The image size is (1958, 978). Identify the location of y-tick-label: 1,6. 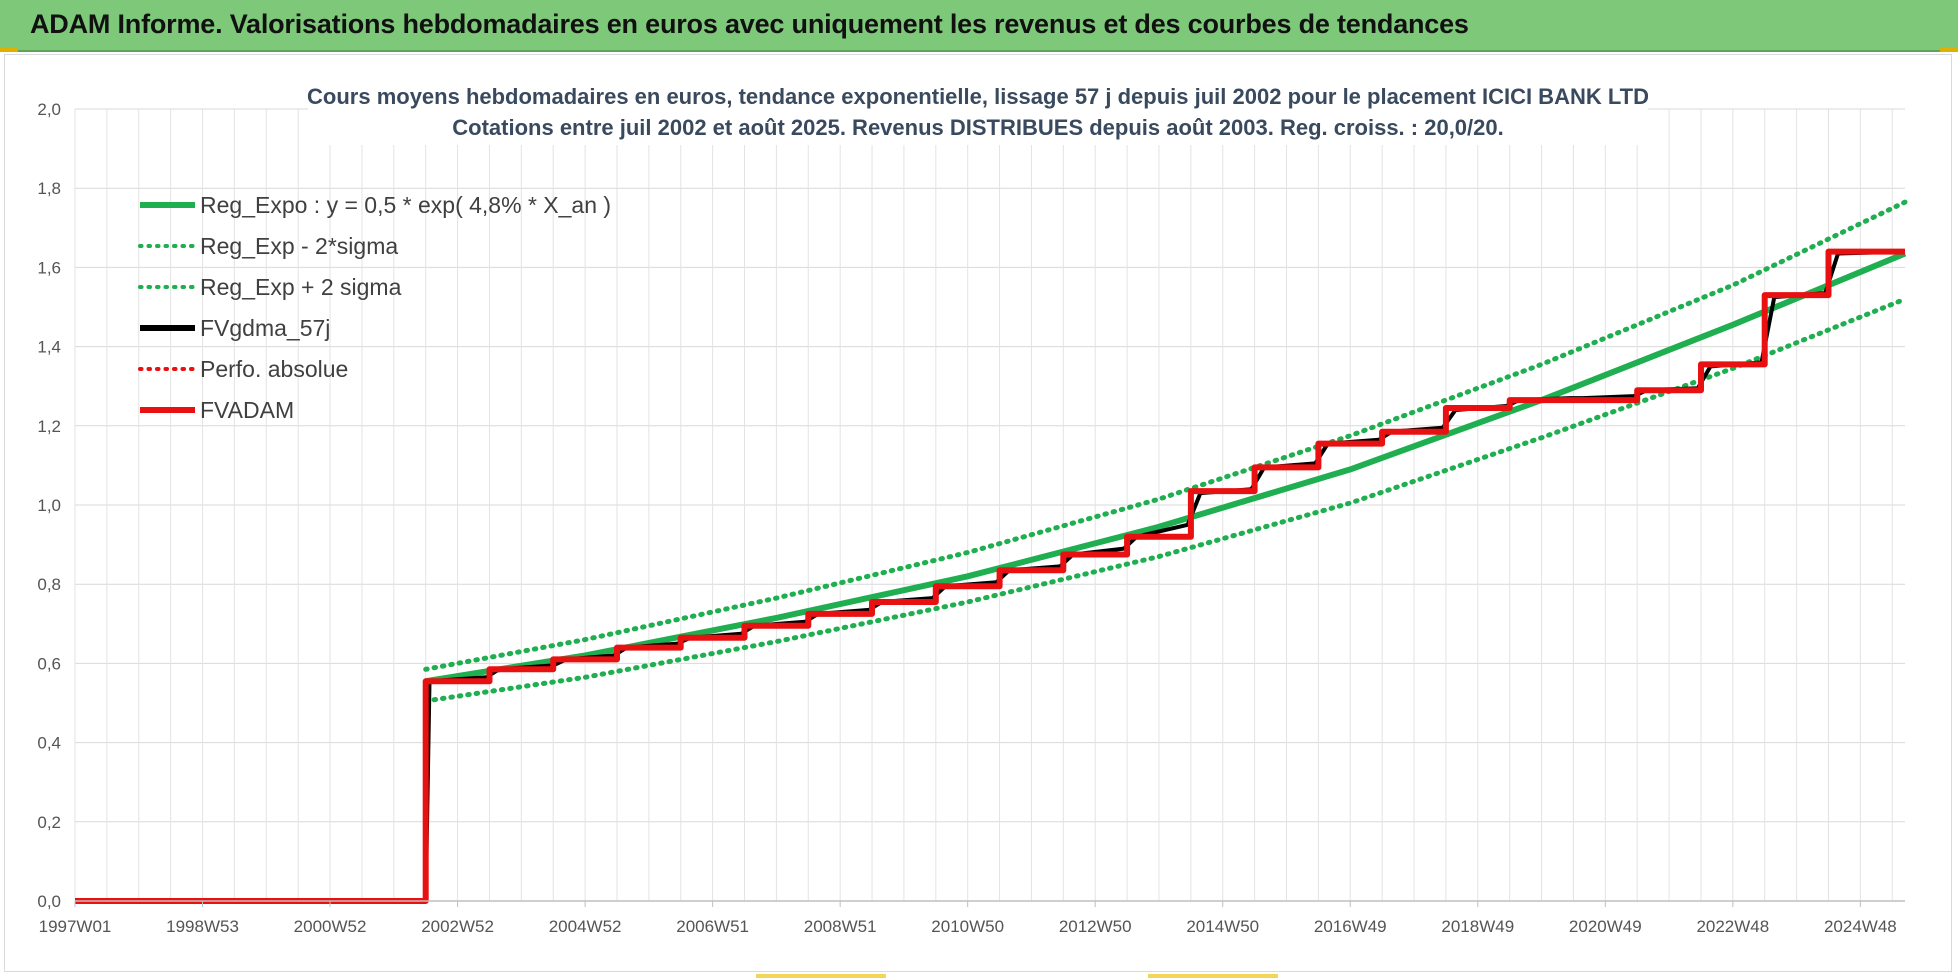
(49, 267).